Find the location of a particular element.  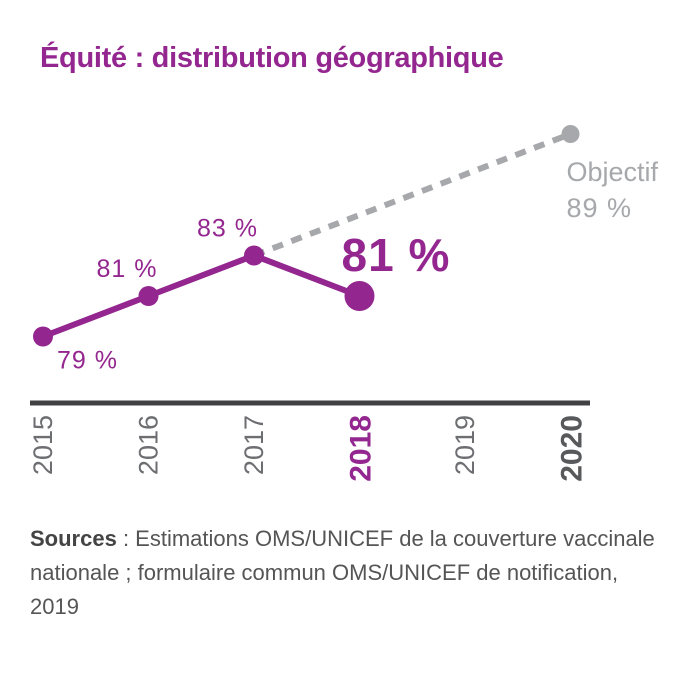

x-tick-label-2016: 2016 is located at coordinates (149, 445).